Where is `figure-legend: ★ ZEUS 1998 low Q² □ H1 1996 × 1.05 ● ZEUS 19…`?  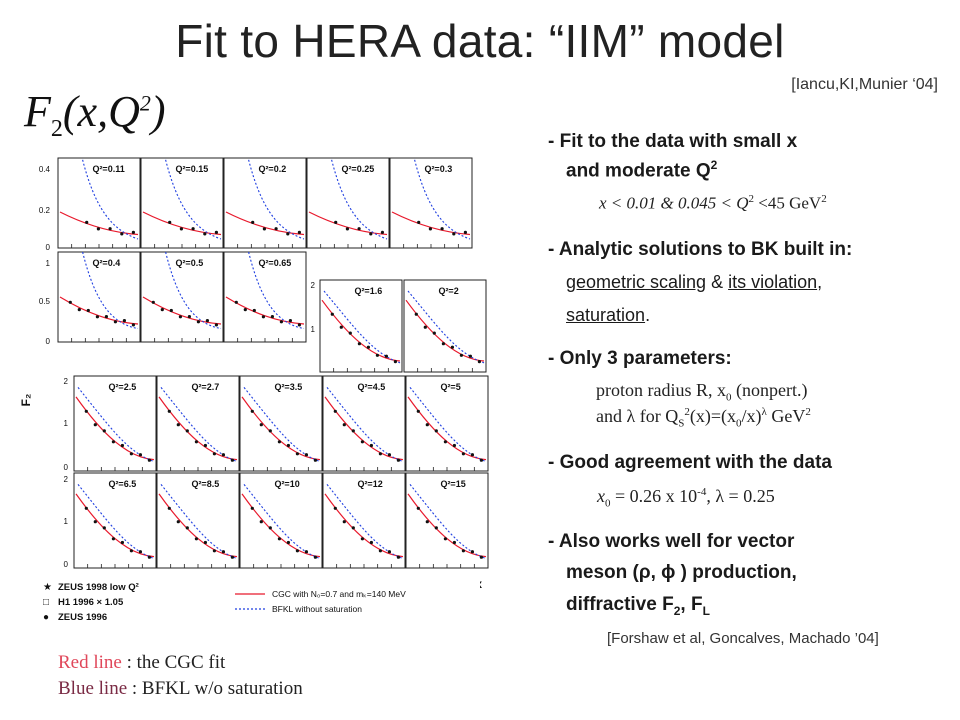
figure-legend: ★ ZEUS 1998 low Q² □ H1 1996 × 1.05 ● ZEUS 19… is located at coordinates (260, 602).